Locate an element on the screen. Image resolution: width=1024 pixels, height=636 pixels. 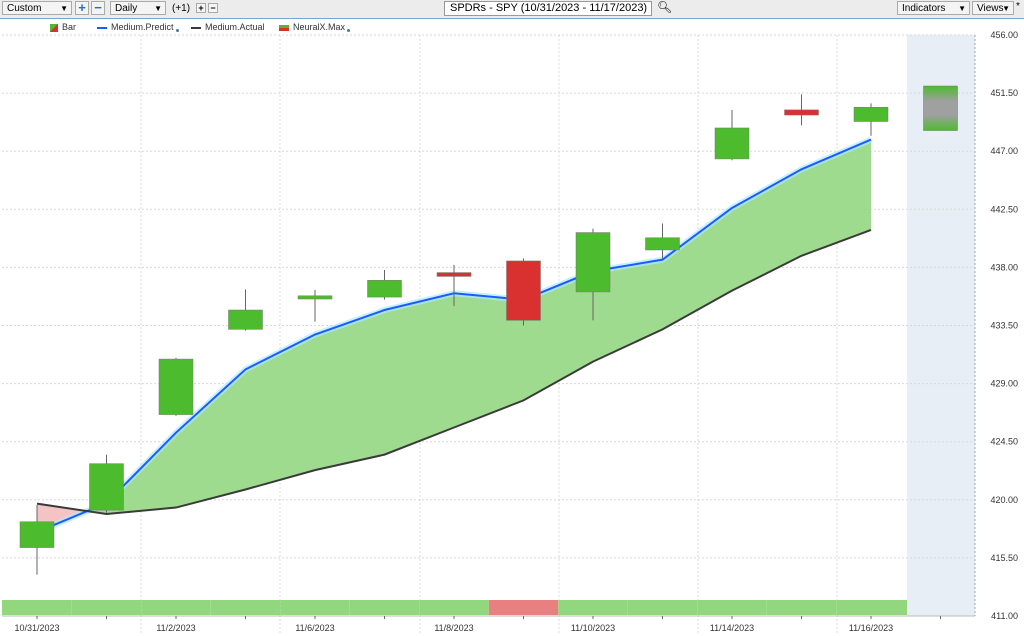
y-tick-label: 456.00 is located at coordinates (1004, 35).